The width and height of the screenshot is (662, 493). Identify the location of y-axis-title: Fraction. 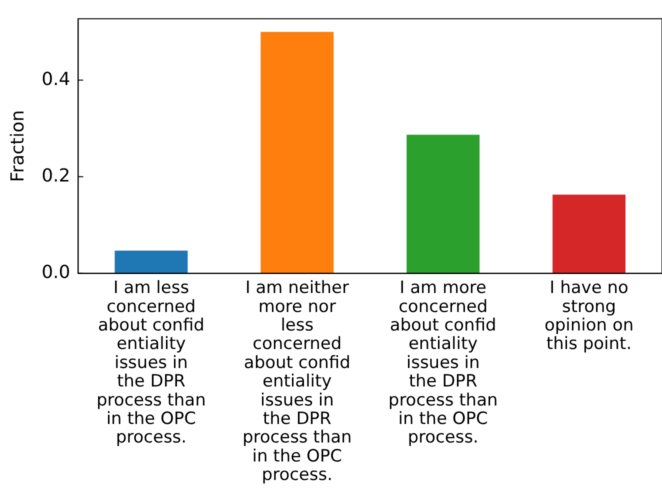
(17, 146).